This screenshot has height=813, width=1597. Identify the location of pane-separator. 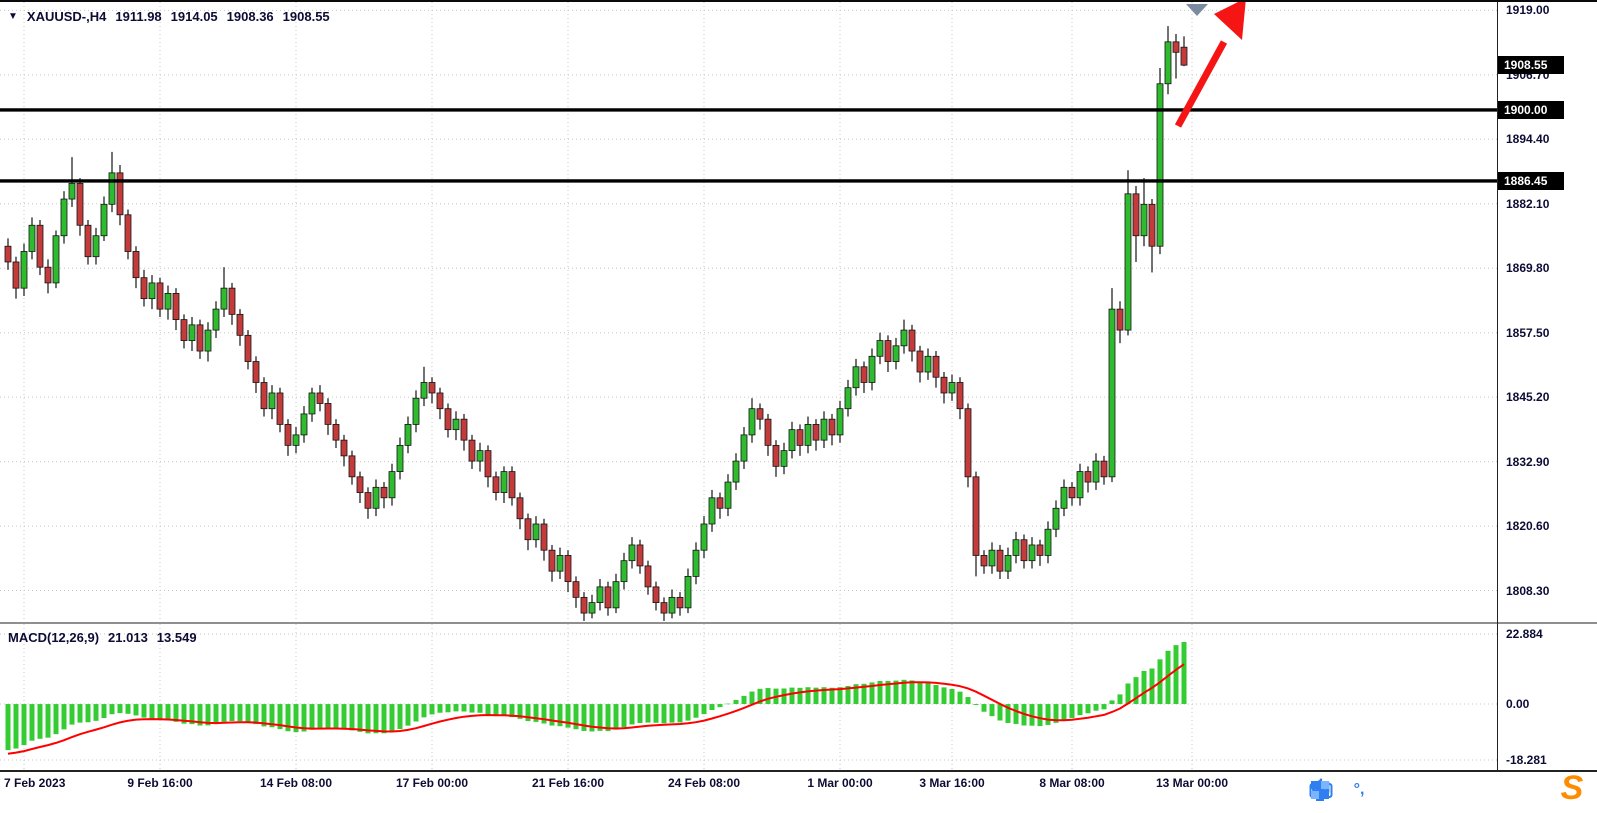
(798, 623).